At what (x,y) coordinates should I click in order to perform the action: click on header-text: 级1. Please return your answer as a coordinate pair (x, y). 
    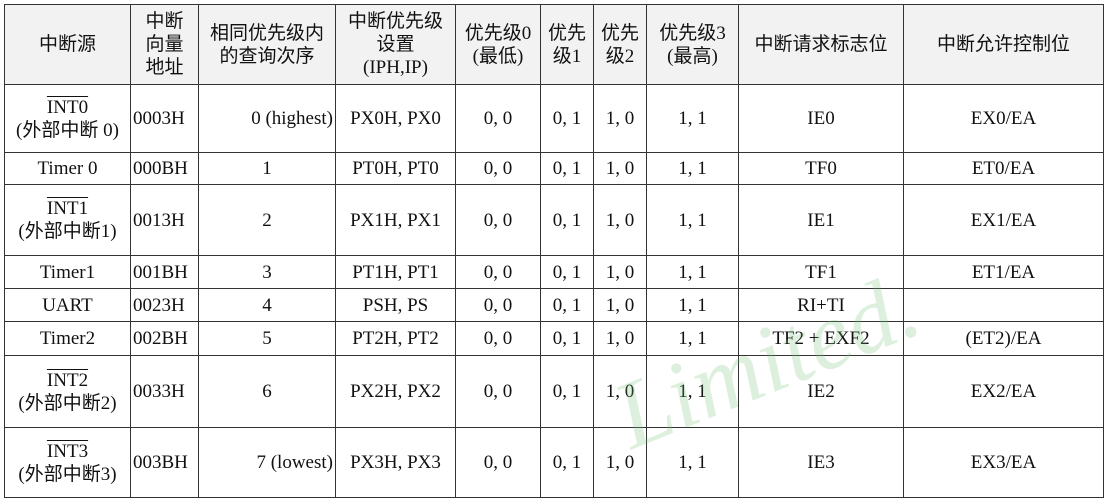
    Looking at the image, I should click on (567, 56).